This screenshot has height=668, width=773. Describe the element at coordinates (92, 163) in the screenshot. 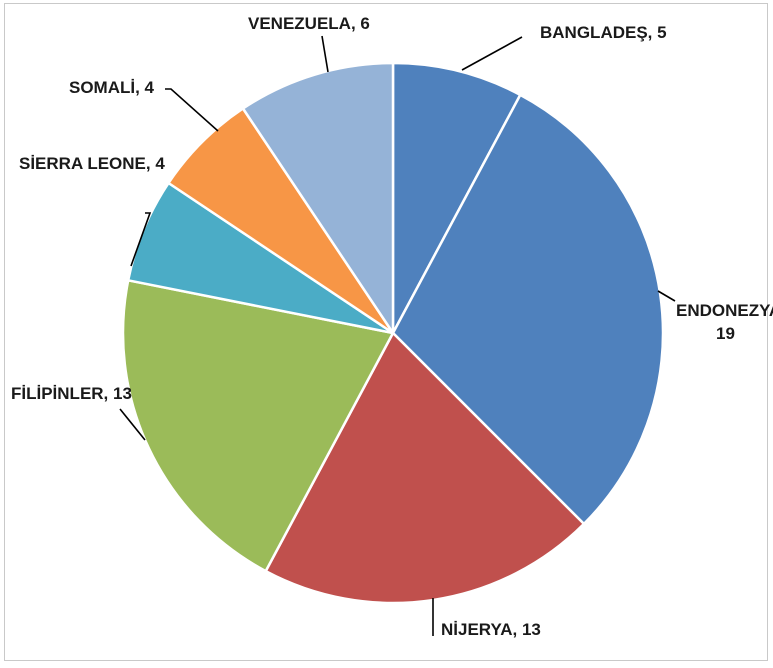

I see `data-label-sierra-leone: SİERRA LEONE, 4` at that location.